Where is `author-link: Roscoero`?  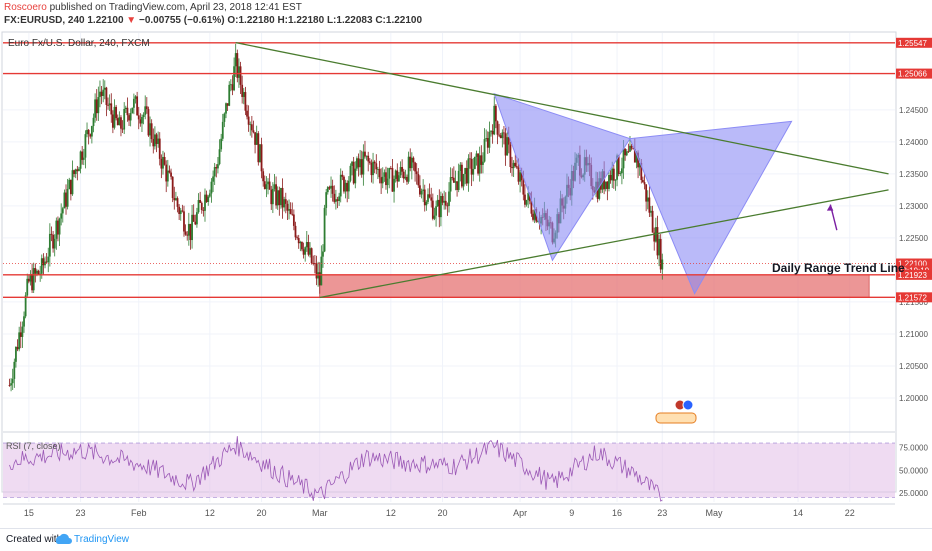 author-link: Roscoero is located at coordinates (25, 7).